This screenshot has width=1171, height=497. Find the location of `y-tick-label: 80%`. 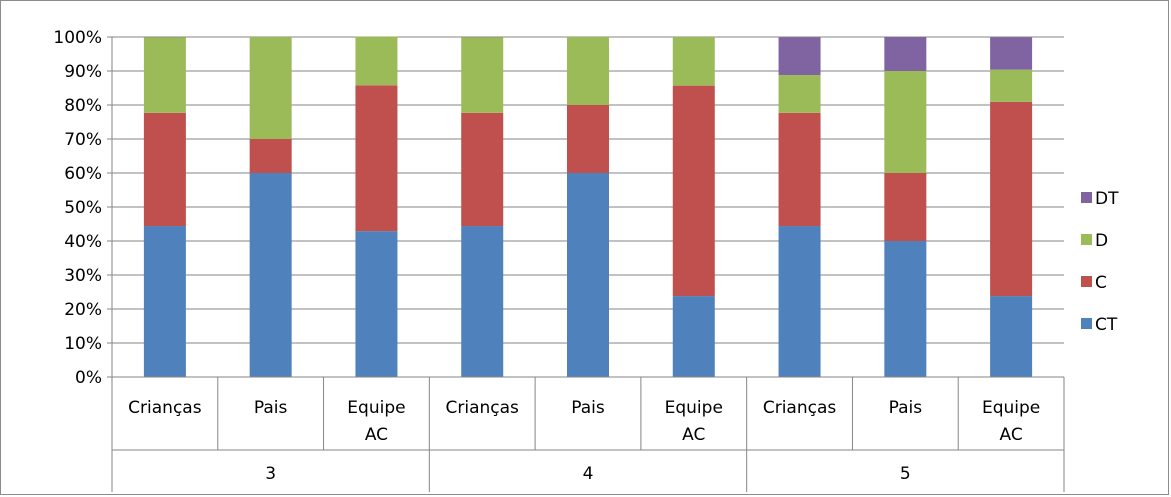

y-tick-label: 80% is located at coordinates (83, 106).